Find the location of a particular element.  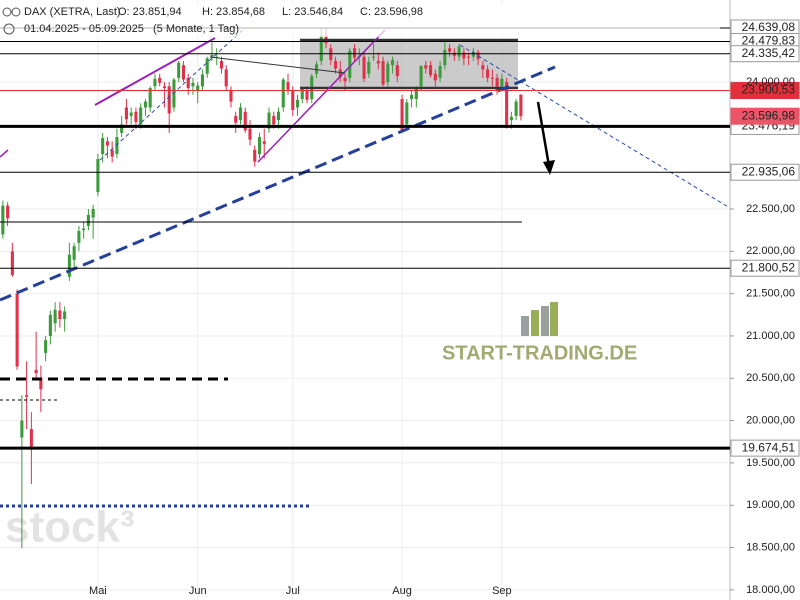

brand-watermark: stock³ is located at coordinates (70, 527).